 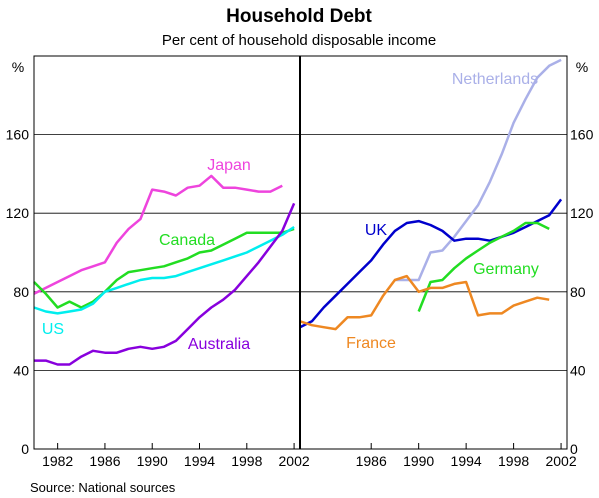 I want to click on series-line-netherlands, so click(x=478, y=170).